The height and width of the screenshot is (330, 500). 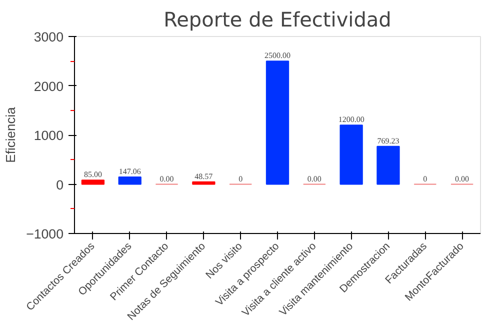 I want to click on y-tick-label: 2000, so click(x=49, y=86).